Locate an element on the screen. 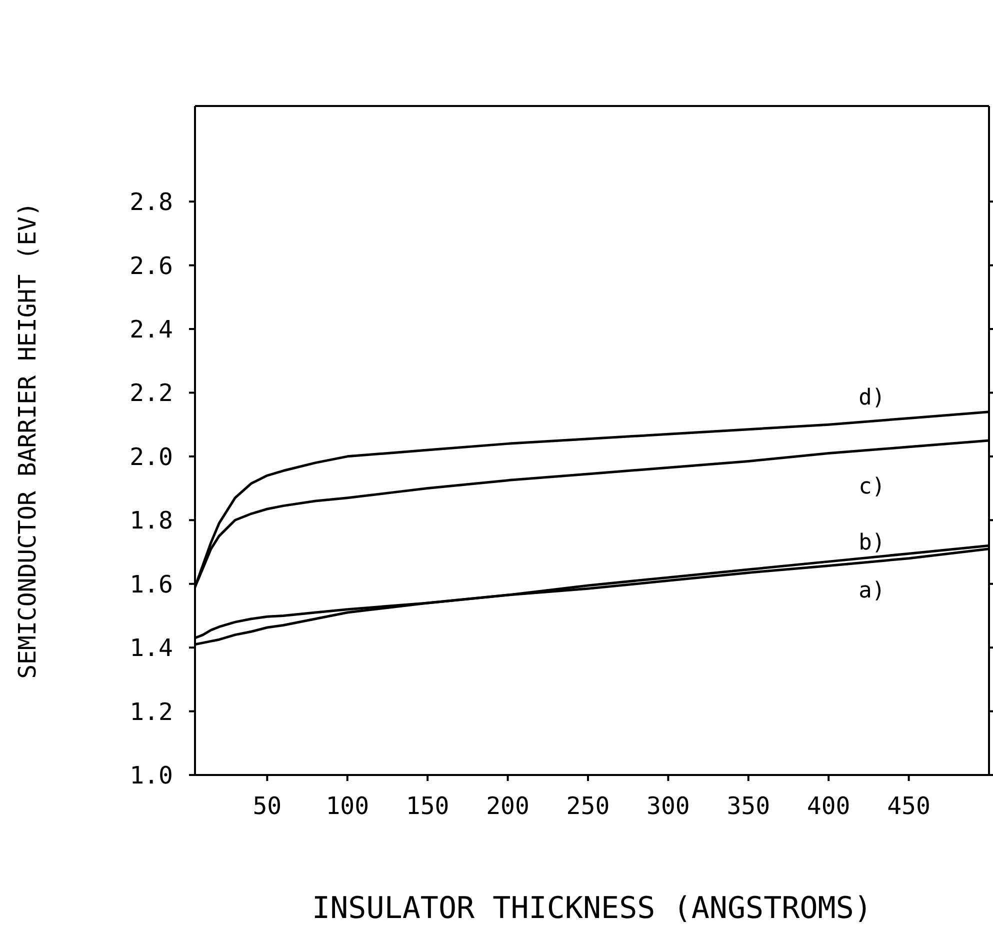  y-tick-label: 2.2 is located at coordinates (151, 393).